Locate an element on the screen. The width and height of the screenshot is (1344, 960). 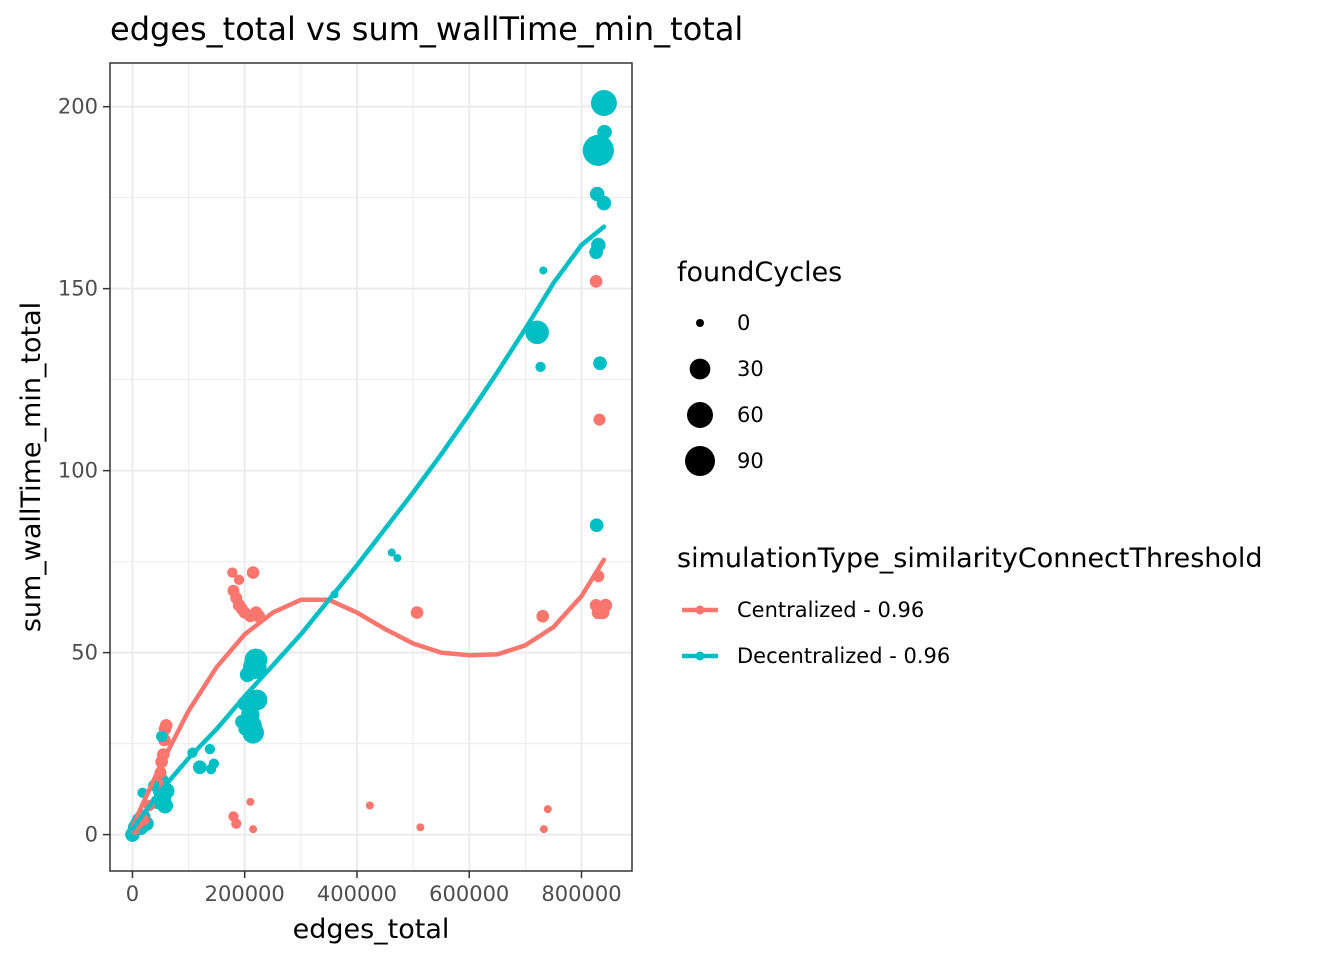
y-tick-label: 150 is located at coordinates (78, 289).